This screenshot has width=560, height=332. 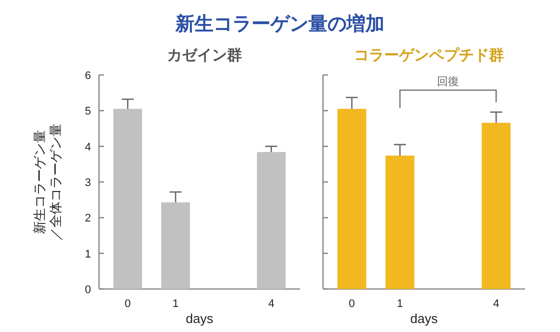 What do you see at coordinates (279, 24) in the screenshot?
I see `chart-title: 新生コラーゲン量の増加` at bounding box center [279, 24].